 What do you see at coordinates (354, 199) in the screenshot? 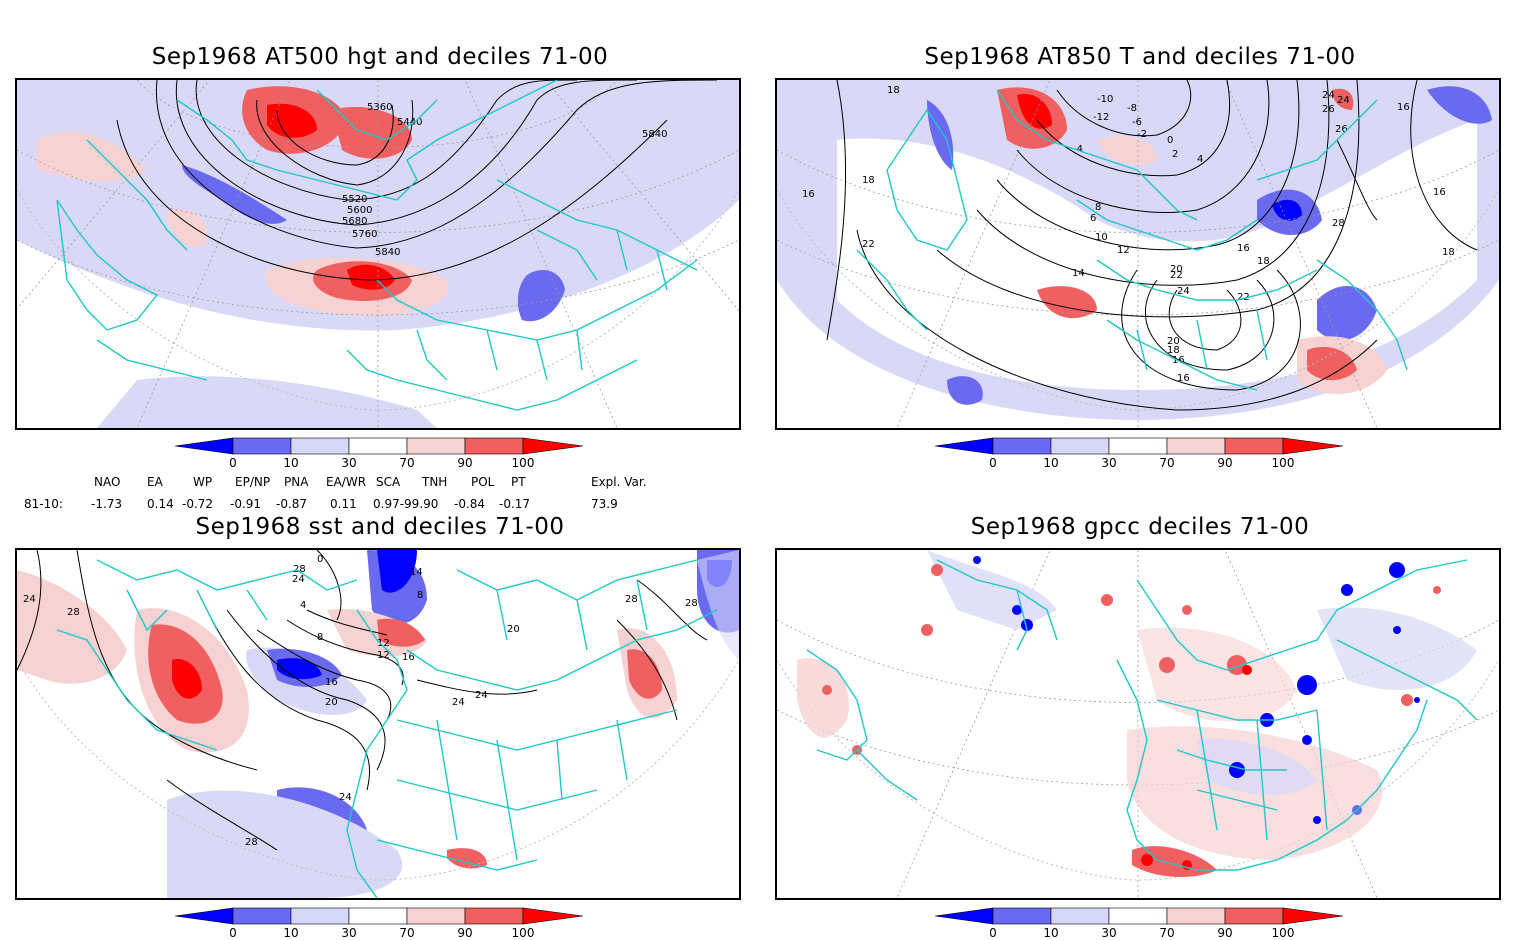
I see `contour-label: 5520` at bounding box center [354, 199].